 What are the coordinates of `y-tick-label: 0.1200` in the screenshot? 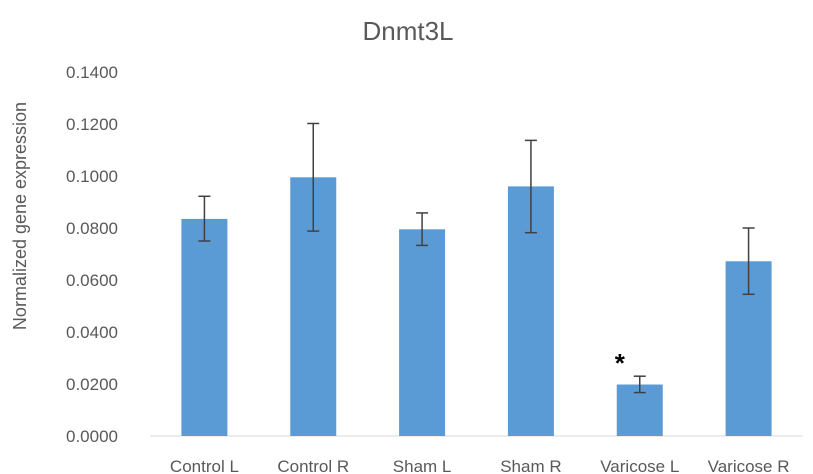 It's located at (92, 124).